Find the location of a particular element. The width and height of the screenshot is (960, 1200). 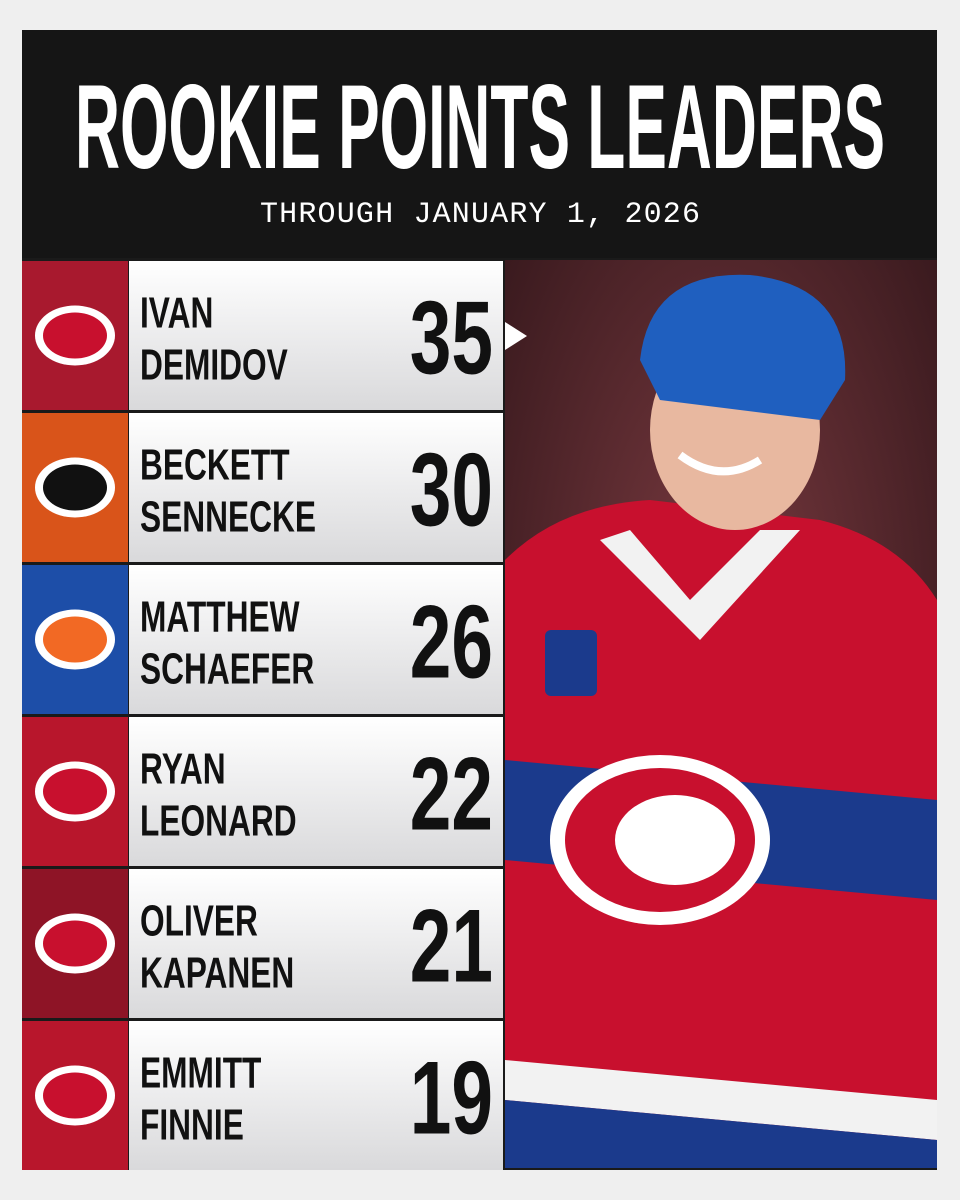

last-name: LEONARD is located at coordinates (218, 820).